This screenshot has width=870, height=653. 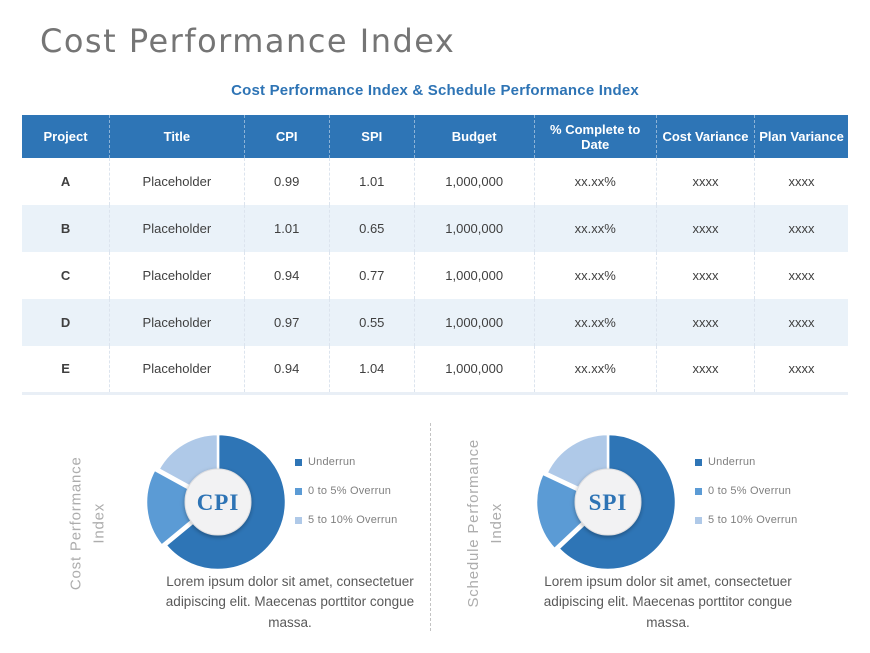 What do you see at coordinates (801, 136) in the screenshot?
I see `header-cell: Plan Variance` at bounding box center [801, 136].